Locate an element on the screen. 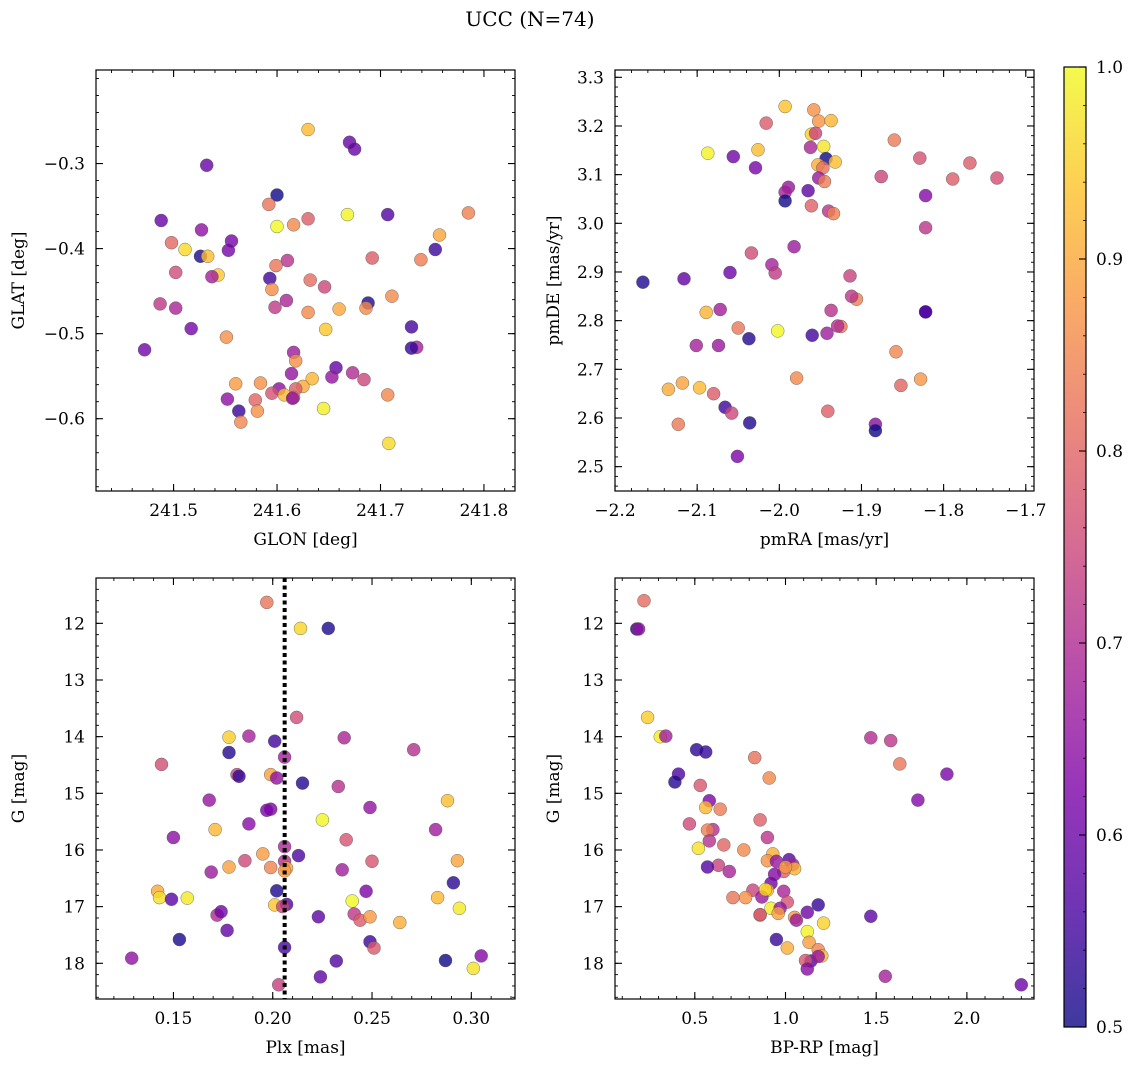 This screenshot has width=1136, height=1067. x-axis-label: Plx [mas] is located at coordinates (305, 1048).